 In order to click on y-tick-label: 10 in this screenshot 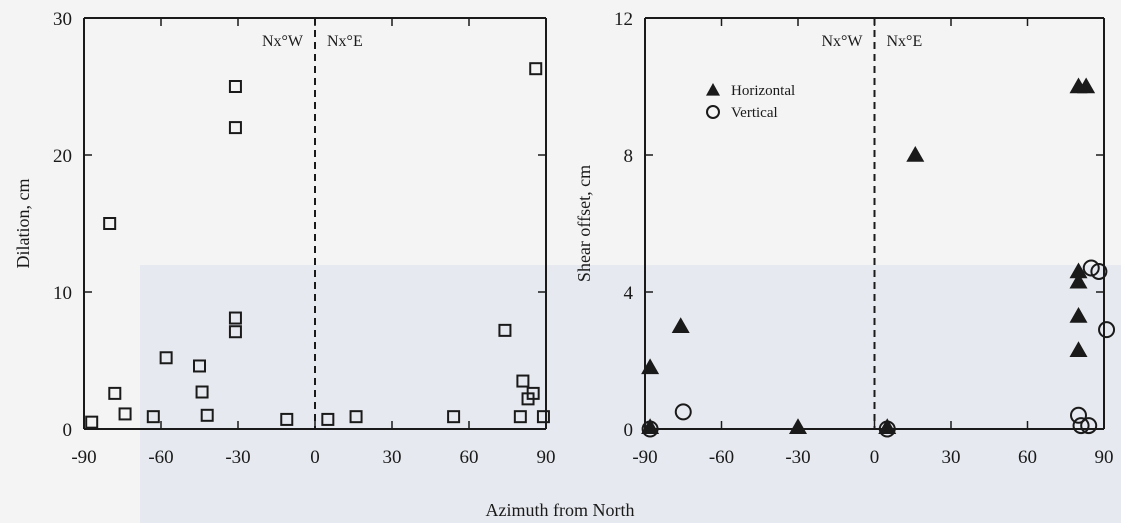, I will do `click(62, 293)`.